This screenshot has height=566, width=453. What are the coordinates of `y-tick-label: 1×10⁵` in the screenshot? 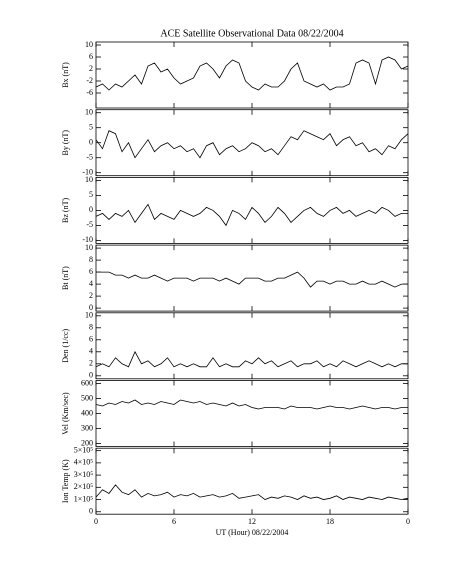 It's located at (84, 498).